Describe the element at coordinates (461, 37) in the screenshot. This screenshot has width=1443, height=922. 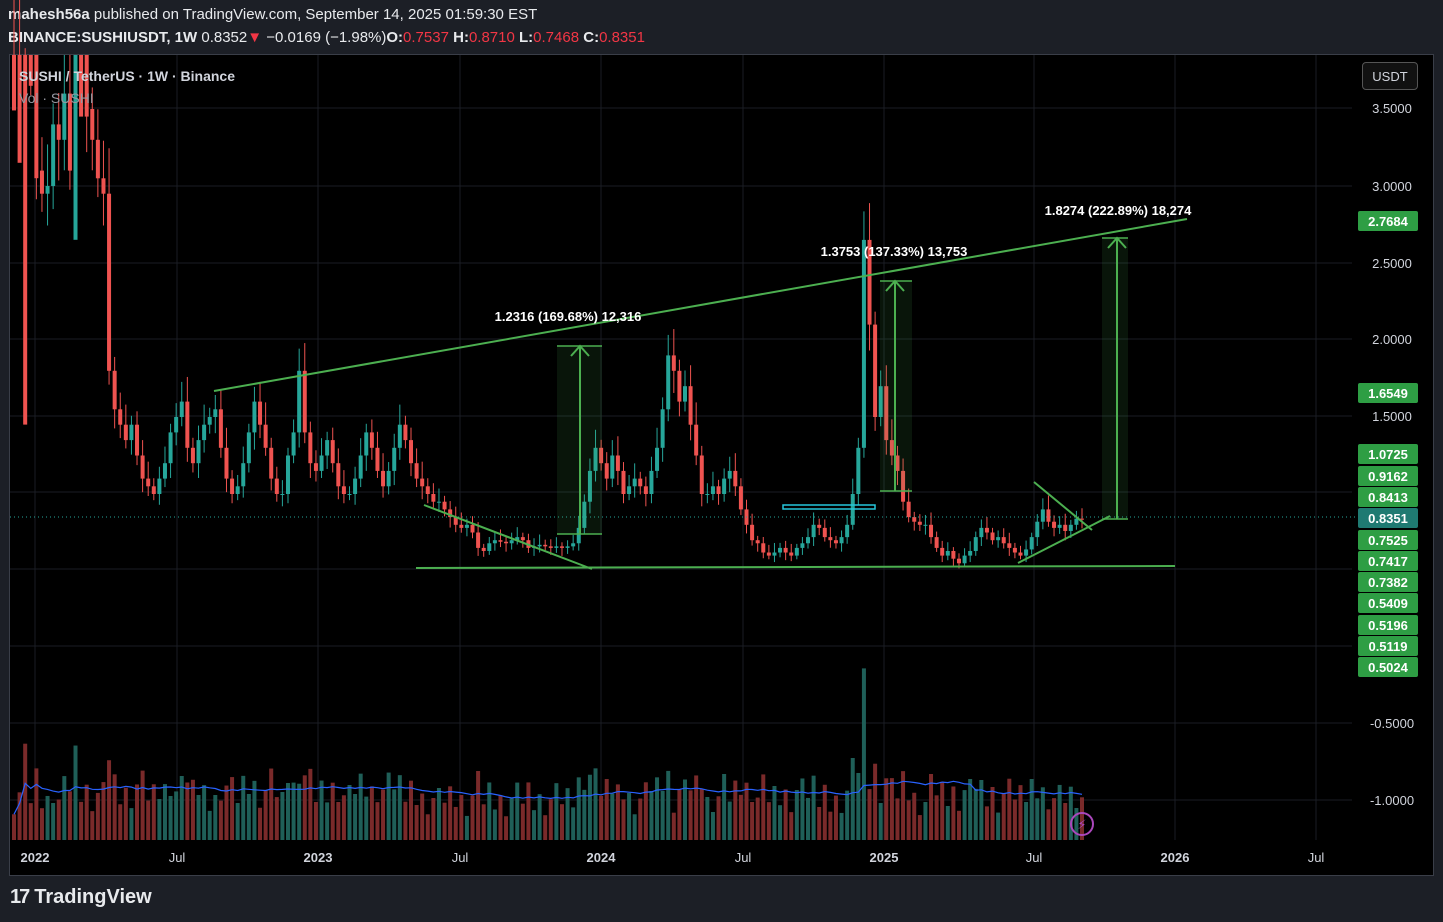
I see `high-label: H:` at that location.